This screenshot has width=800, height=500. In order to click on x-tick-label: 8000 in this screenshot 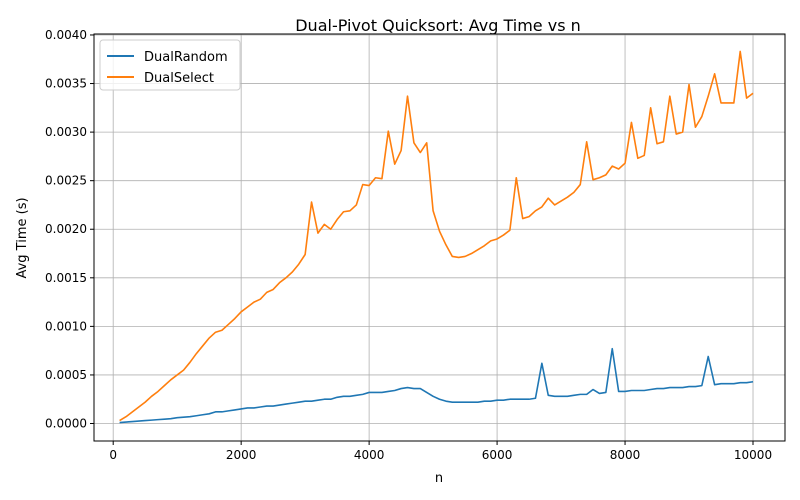, I will do `click(625, 455)`.